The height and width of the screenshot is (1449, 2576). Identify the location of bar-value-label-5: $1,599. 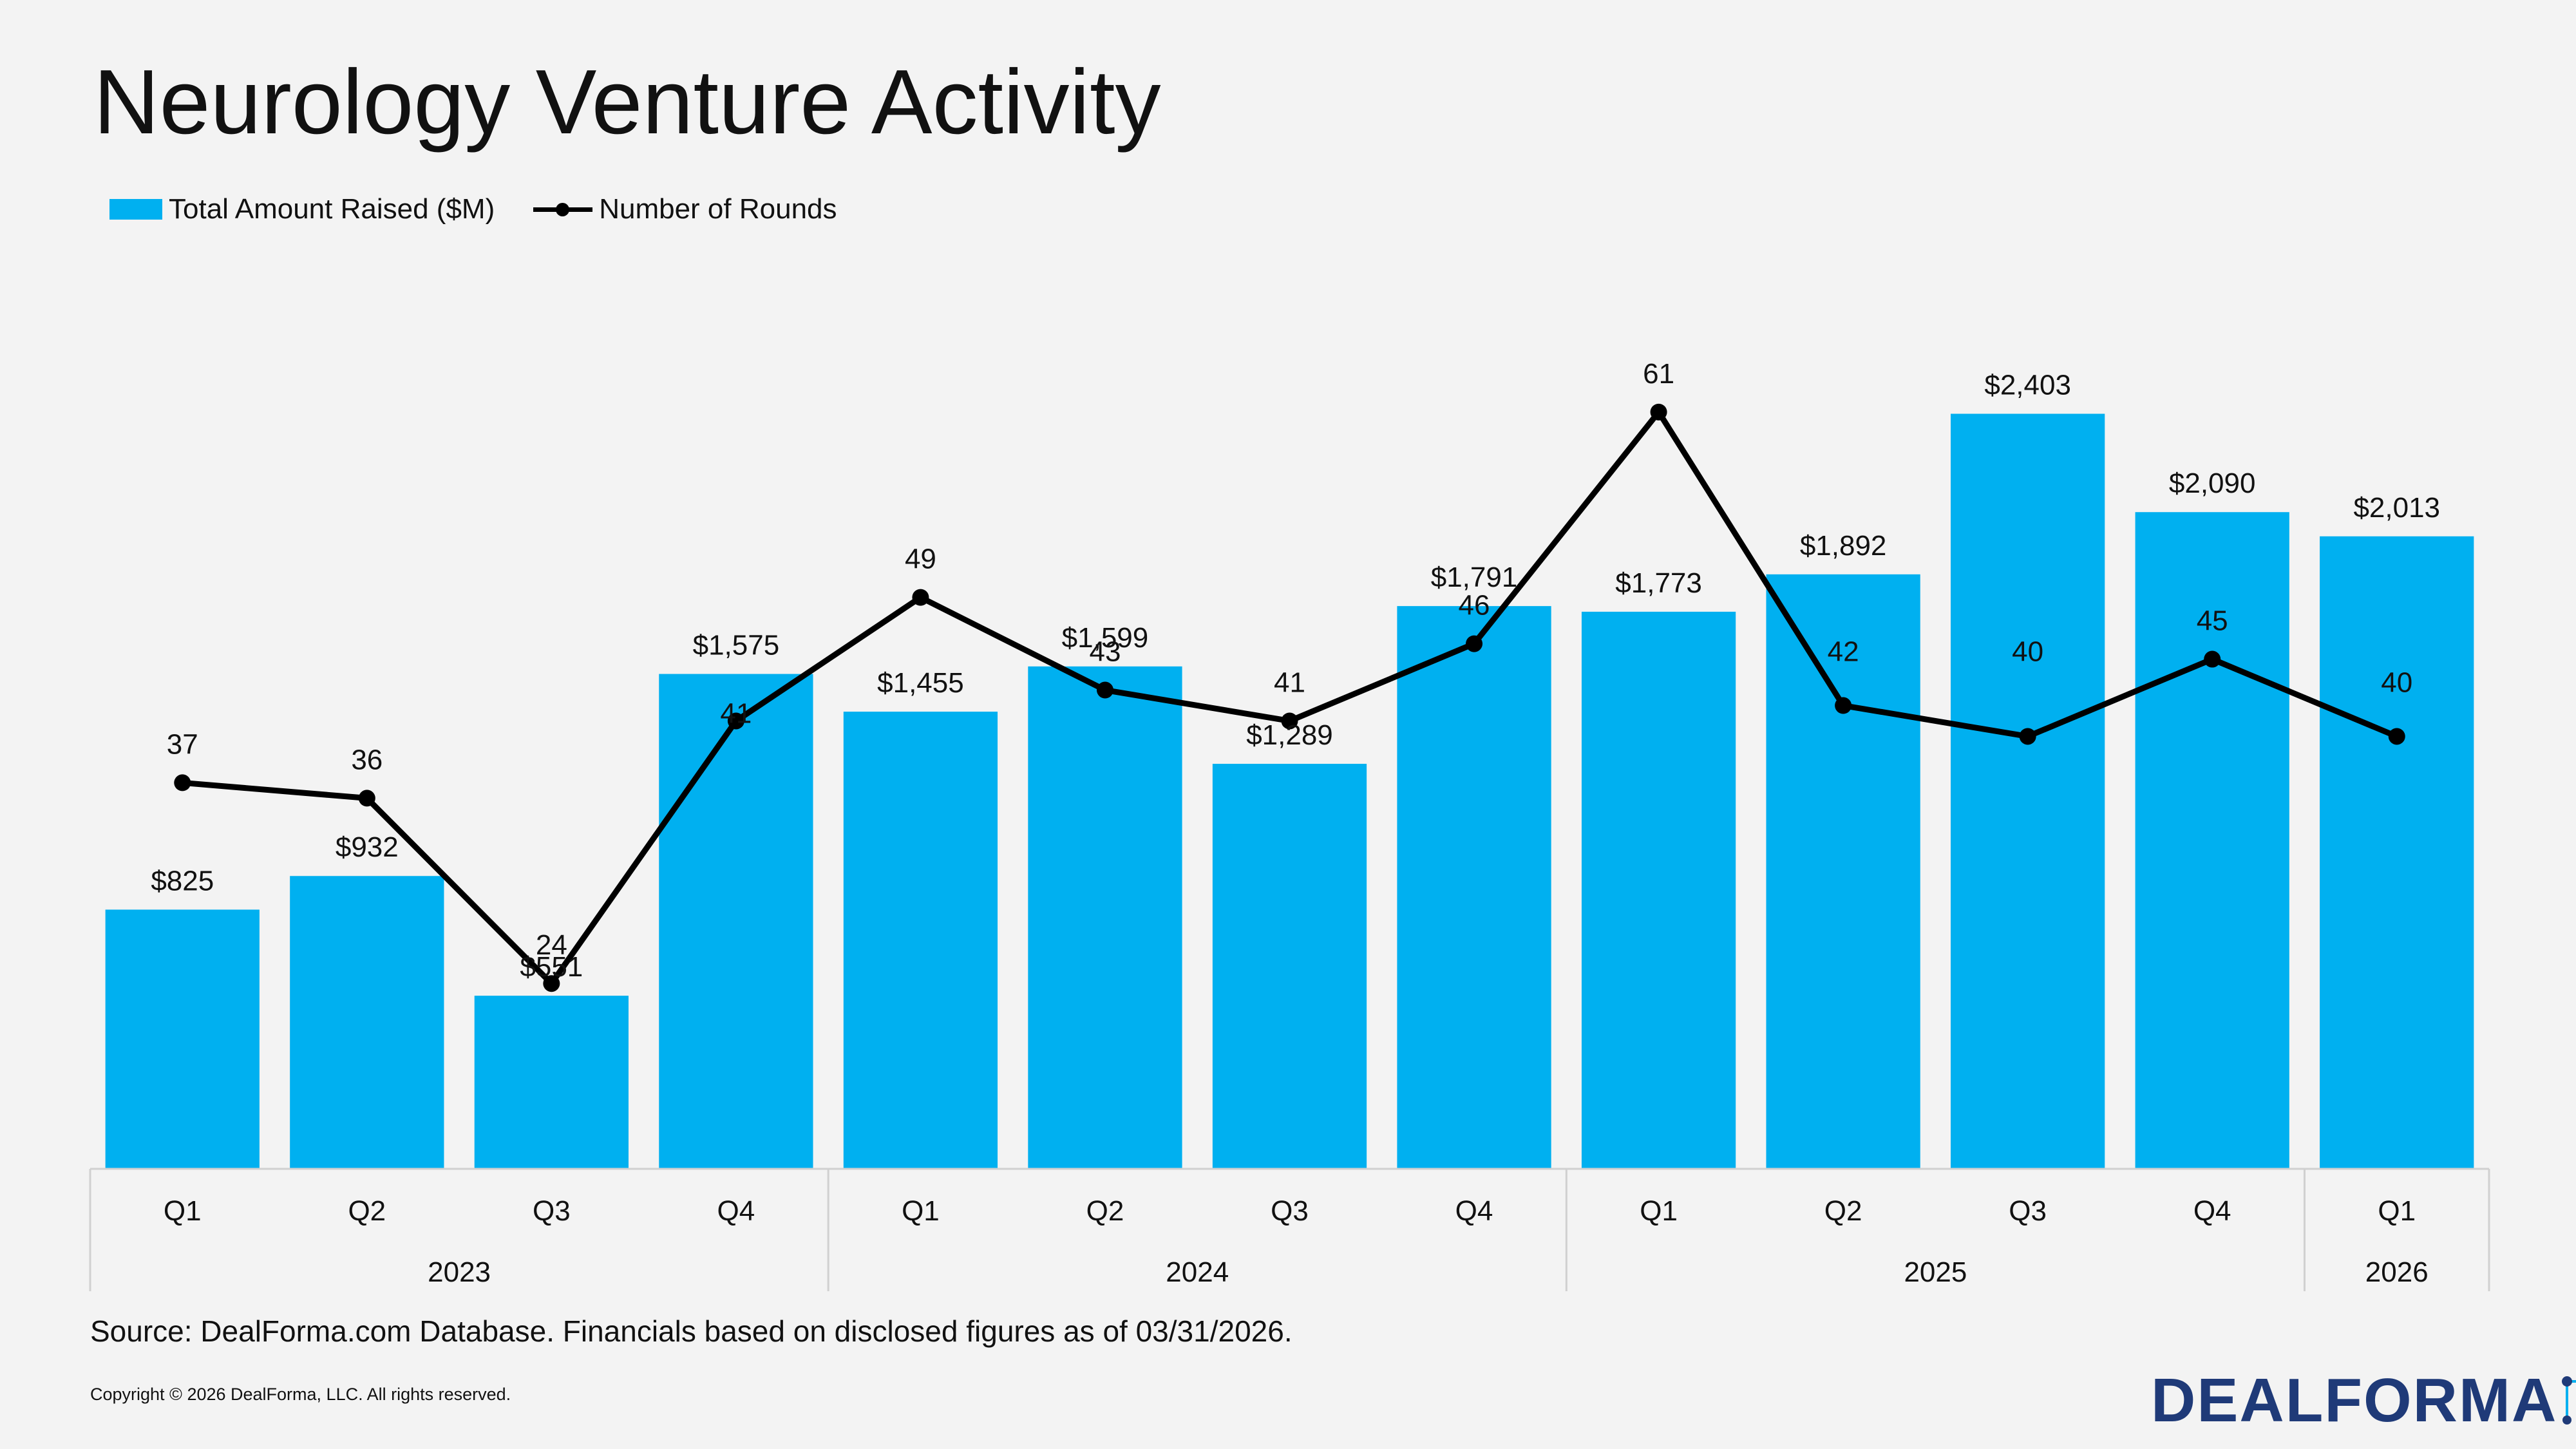
(1105, 638).